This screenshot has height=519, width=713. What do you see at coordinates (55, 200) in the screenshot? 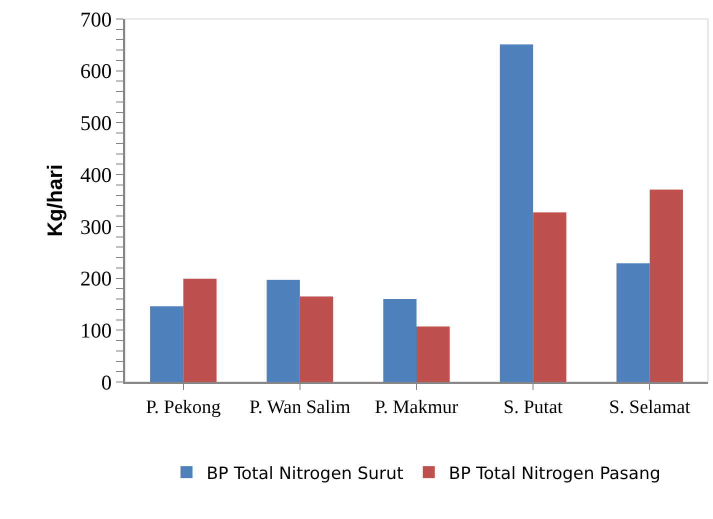
I see `y-axis-title: Kg/hari` at bounding box center [55, 200].